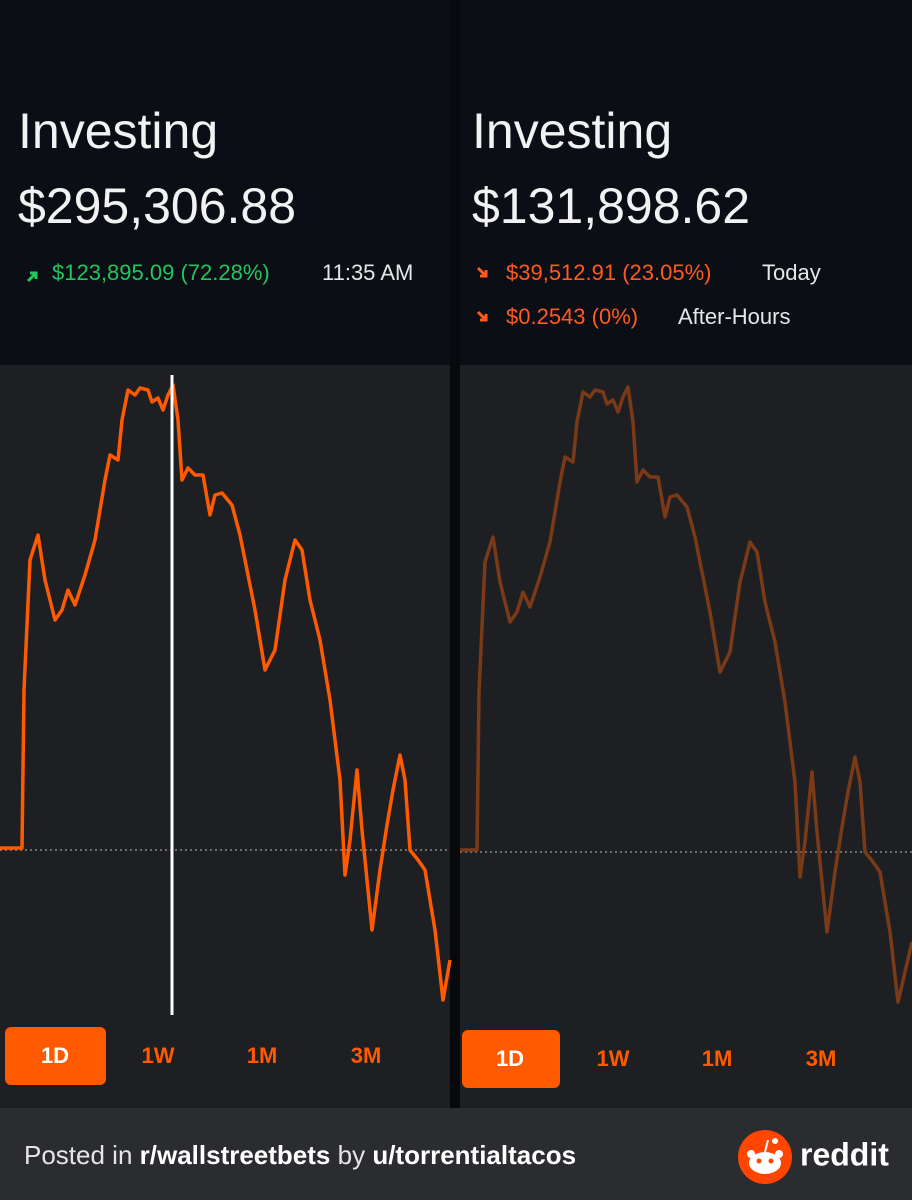  What do you see at coordinates (351, 1155) in the screenshot?
I see `by: by` at bounding box center [351, 1155].